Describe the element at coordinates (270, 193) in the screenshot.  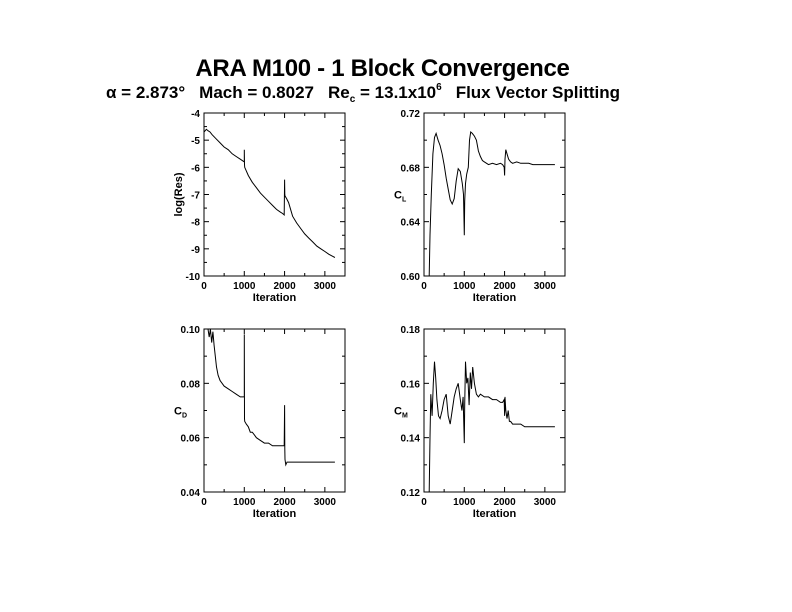
I see `series-line-residual` at that location.